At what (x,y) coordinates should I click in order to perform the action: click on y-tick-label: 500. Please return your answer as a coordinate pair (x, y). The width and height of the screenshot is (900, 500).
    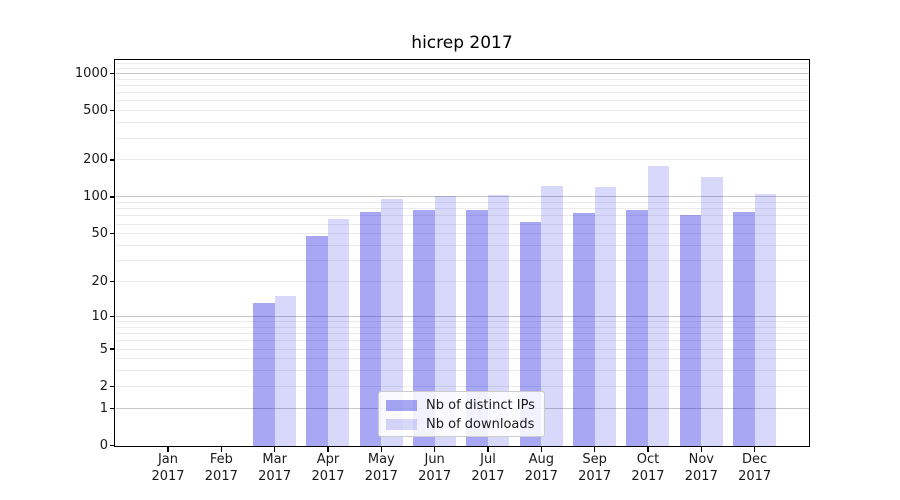
    Looking at the image, I should click on (95, 111).